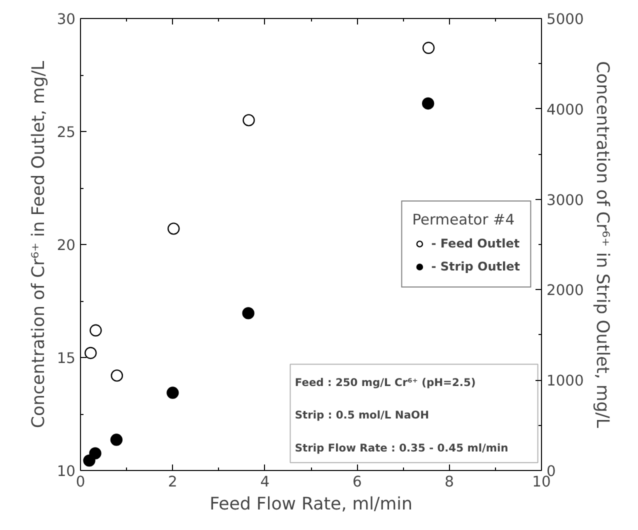  What do you see at coordinates (602, 244) in the screenshot?
I see `y2-axis-title: Concentration of Cr⁶⁺ in Strip Outlet, mg/L` at bounding box center [602, 244].